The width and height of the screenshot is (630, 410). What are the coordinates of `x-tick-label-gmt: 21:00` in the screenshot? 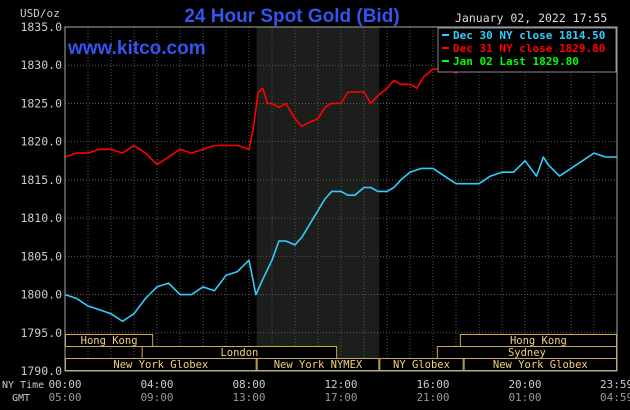 It's located at (432, 397).